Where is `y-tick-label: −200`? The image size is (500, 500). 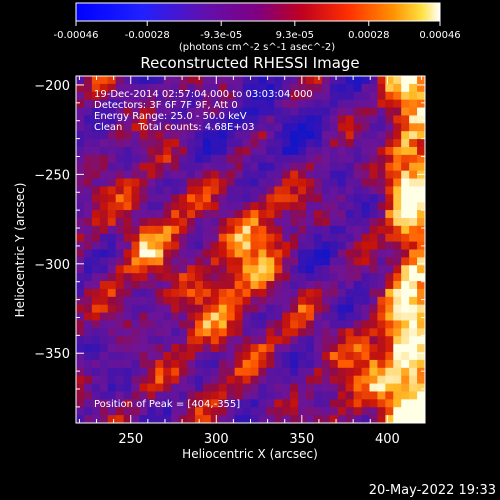
y-tick-label: −200 is located at coordinates (52, 86).